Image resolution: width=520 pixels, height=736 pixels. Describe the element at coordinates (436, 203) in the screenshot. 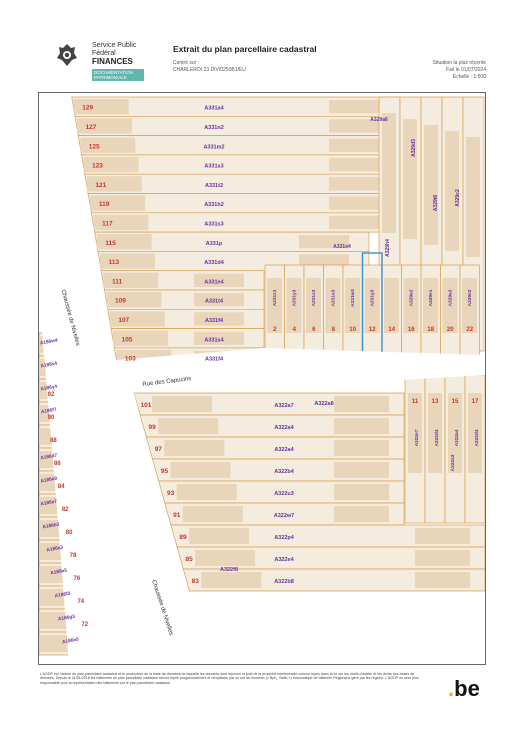

I see `parcel-id-A329t6: A329t6` at that location.